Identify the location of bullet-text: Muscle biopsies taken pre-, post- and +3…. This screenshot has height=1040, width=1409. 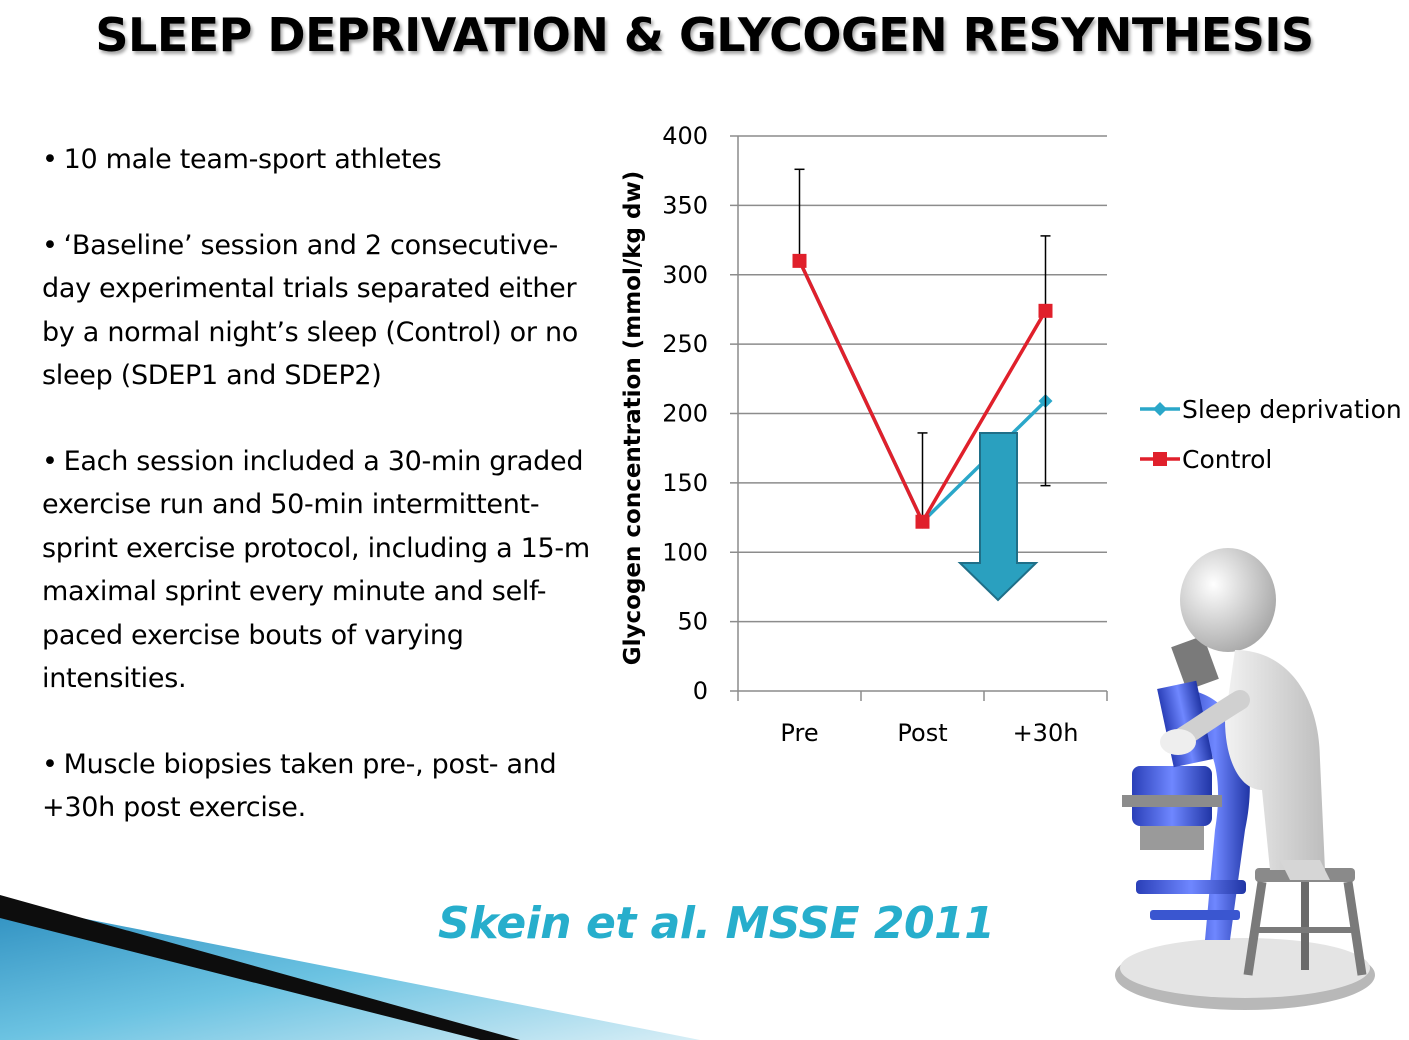
(299, 786).